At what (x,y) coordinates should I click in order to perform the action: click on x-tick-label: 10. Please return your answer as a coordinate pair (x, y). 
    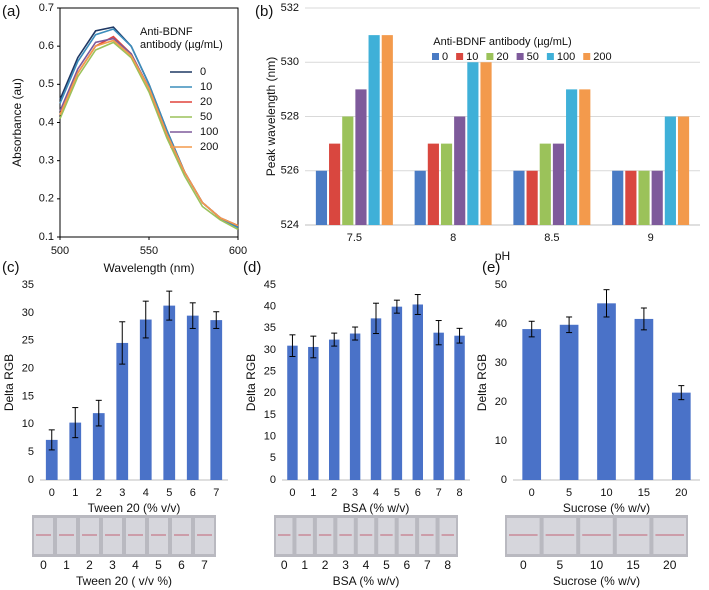
    Looking at the image, I should click on (606, 493).